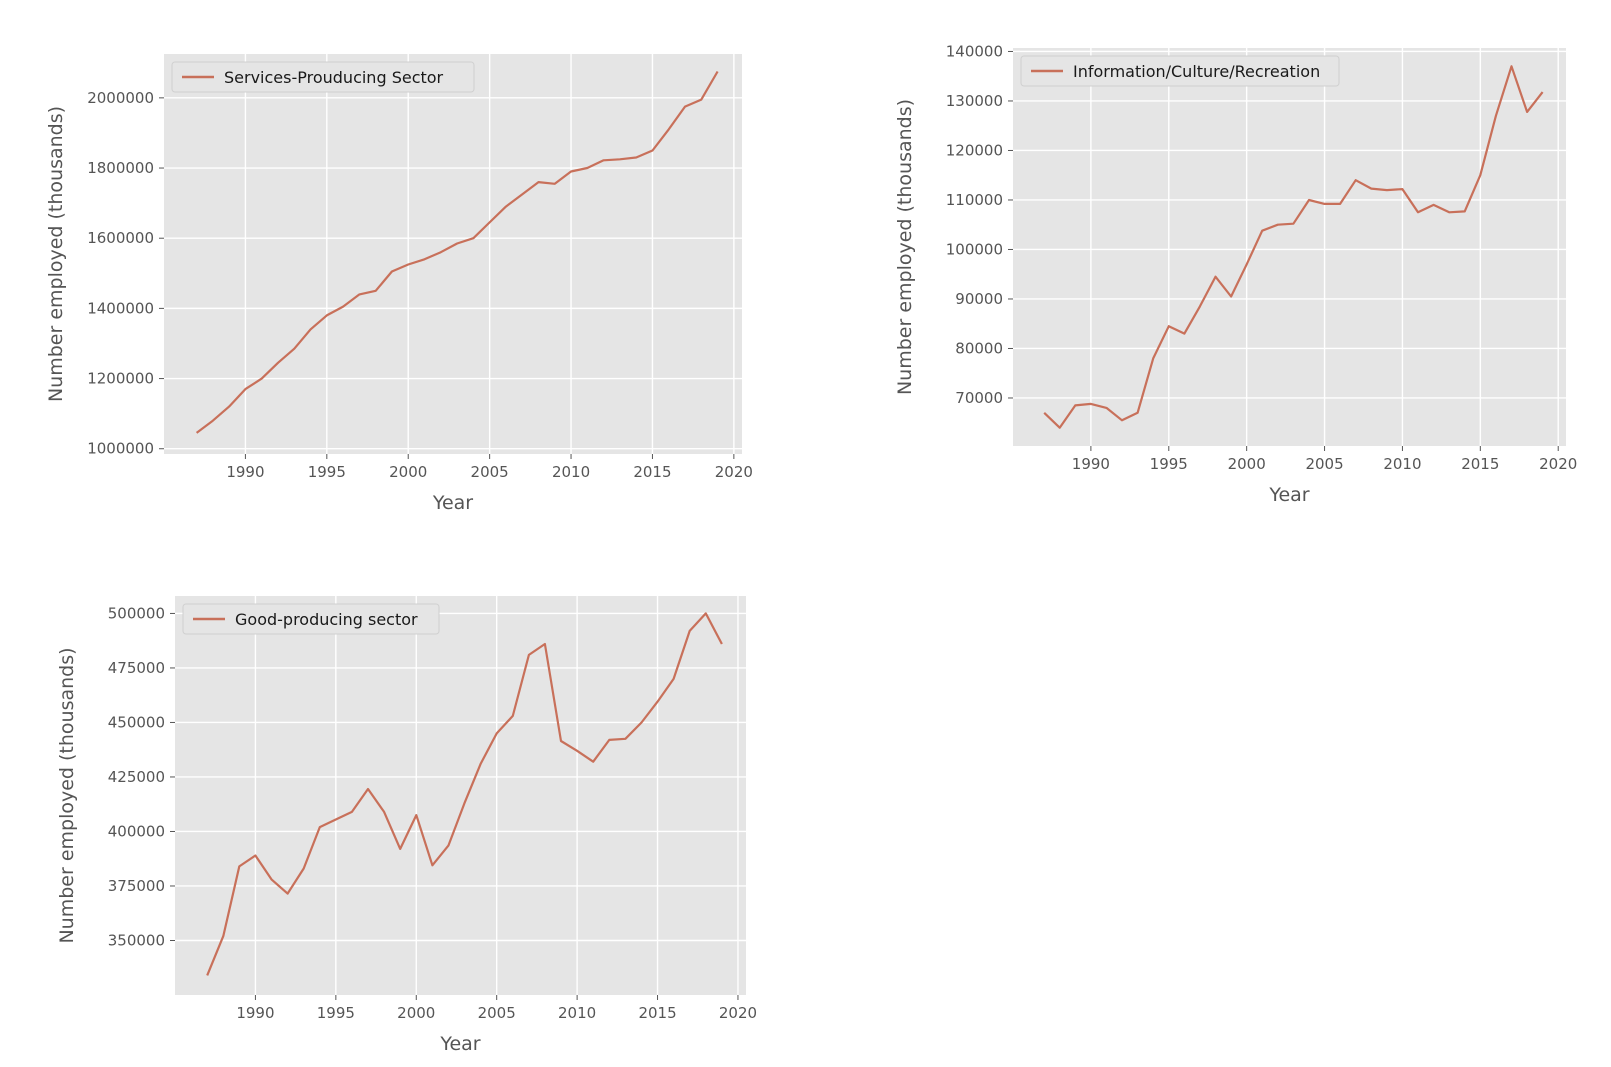  What do you see at coordinates (326, 619) in the screenshot?
I see `legend-label: Good-producing sector` at bounding box center [326, 619].